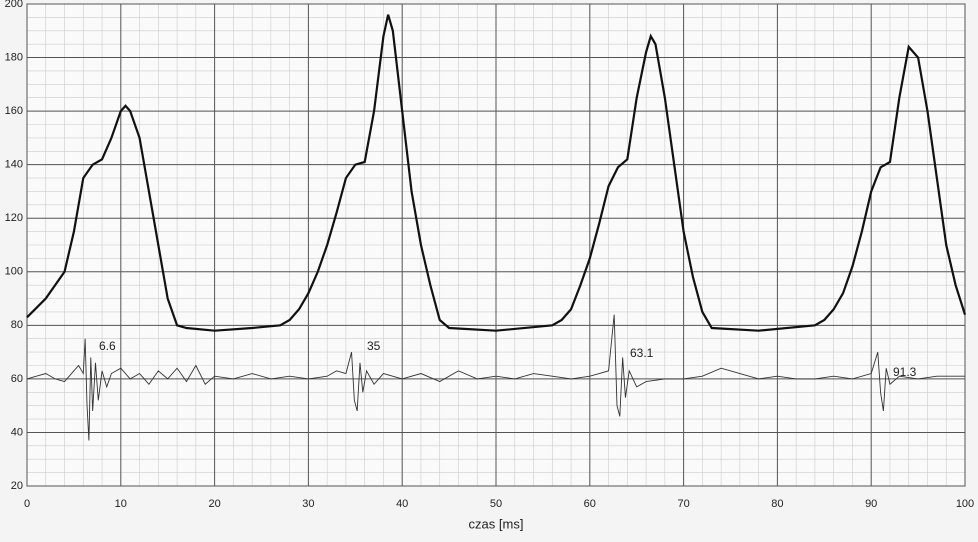 Image resolution: width=978 pixels, height=542 pixels. What do you see at coordinates (17, 432) in the screenshot?
I see `y-tick-label: 40` at bounding box center [17, 432].